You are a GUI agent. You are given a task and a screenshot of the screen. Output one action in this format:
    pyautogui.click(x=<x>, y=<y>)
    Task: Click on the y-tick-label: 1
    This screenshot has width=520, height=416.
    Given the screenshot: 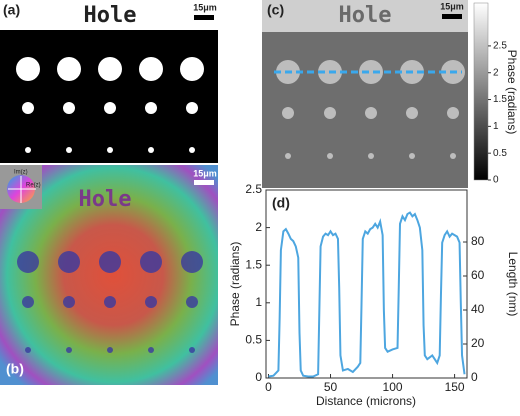 What is the action you would take?
    pyautogui.click(x=258, y=302)
    